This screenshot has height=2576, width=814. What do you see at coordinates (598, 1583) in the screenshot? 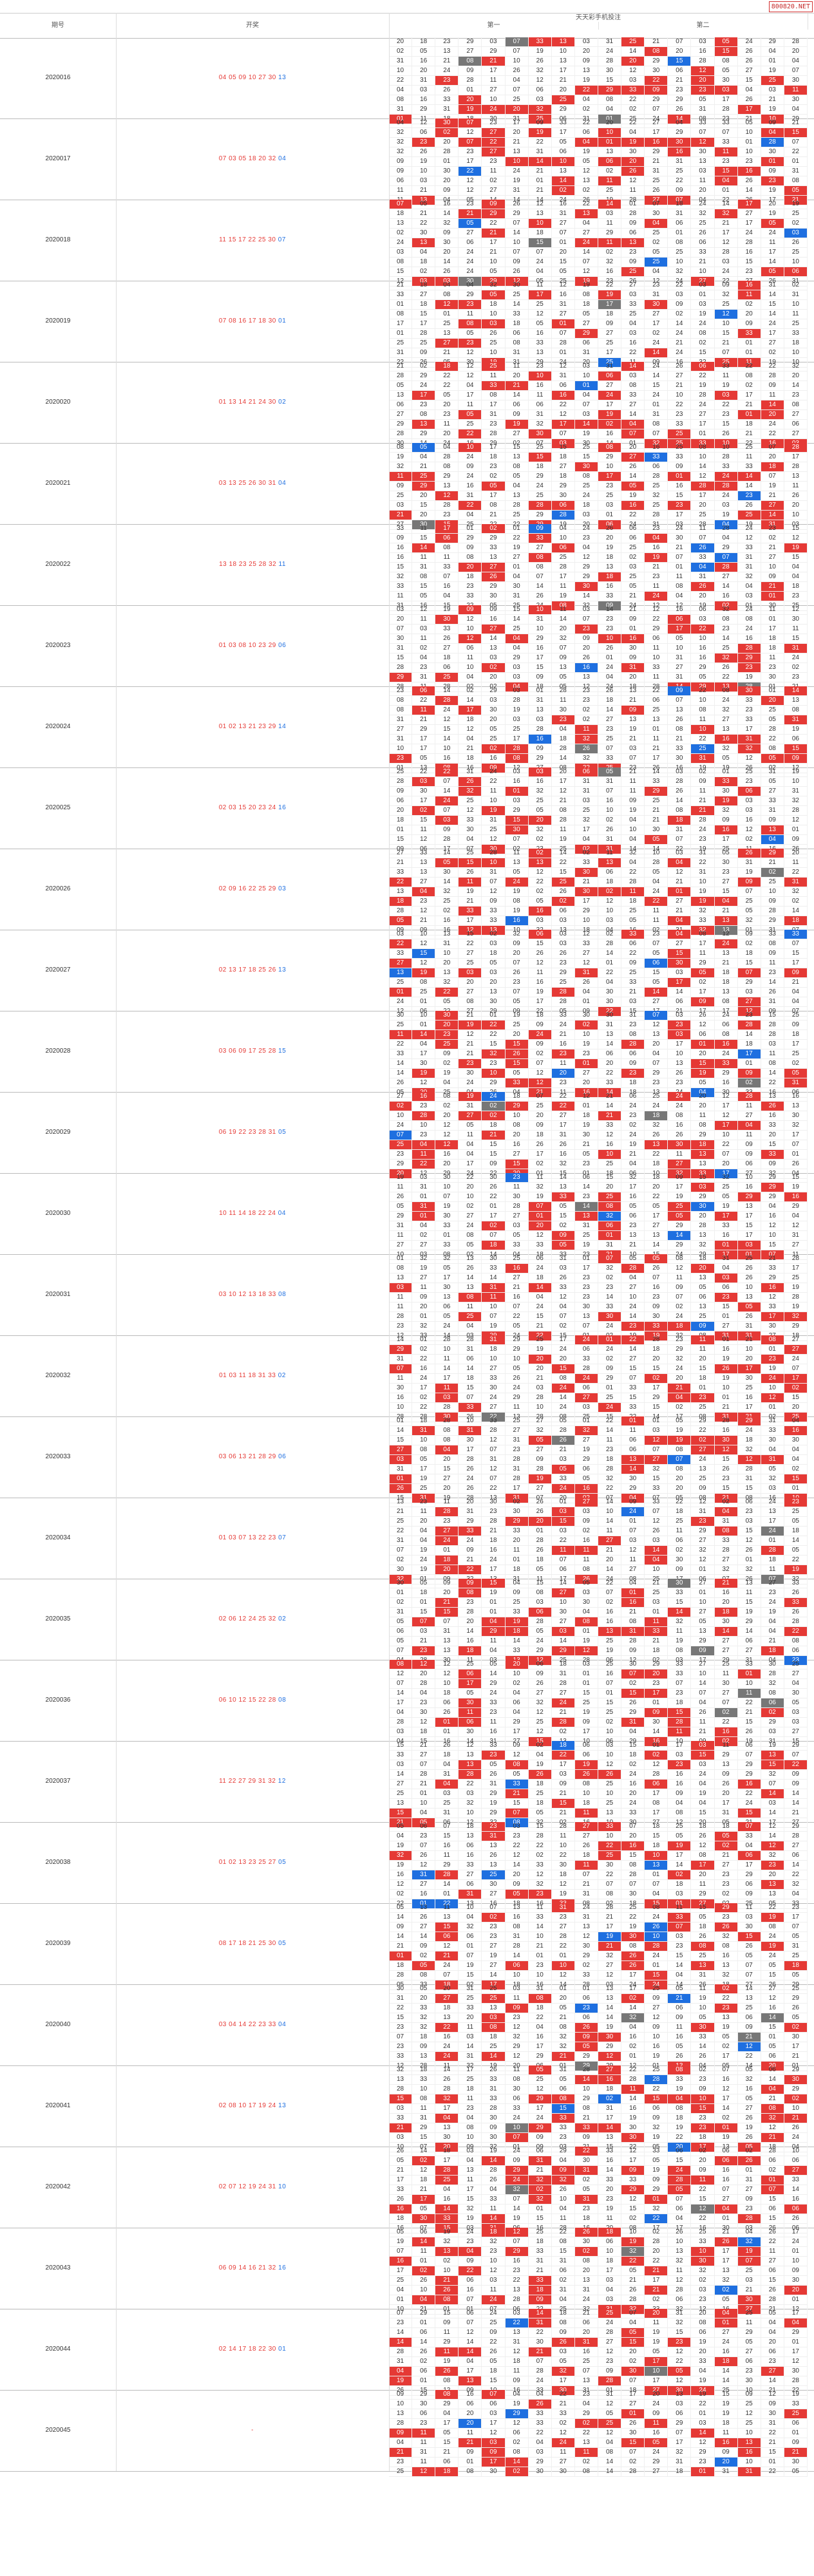
I see `grid-row: 30 05 09 09 15 04 15 14 05 22 04 21 30 27 21 13 27 33` at bounding box center [598, 1583].